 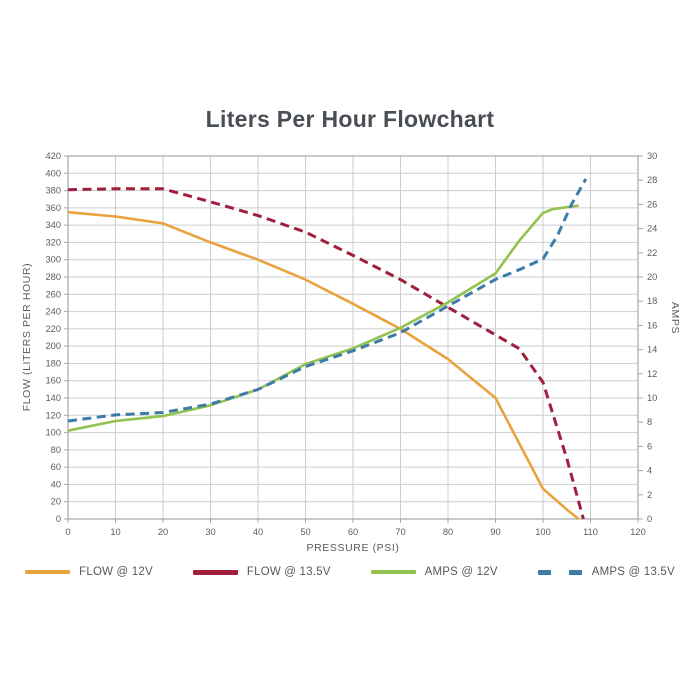 I want to click on svg-text: 320, so click(x=53, y=242).